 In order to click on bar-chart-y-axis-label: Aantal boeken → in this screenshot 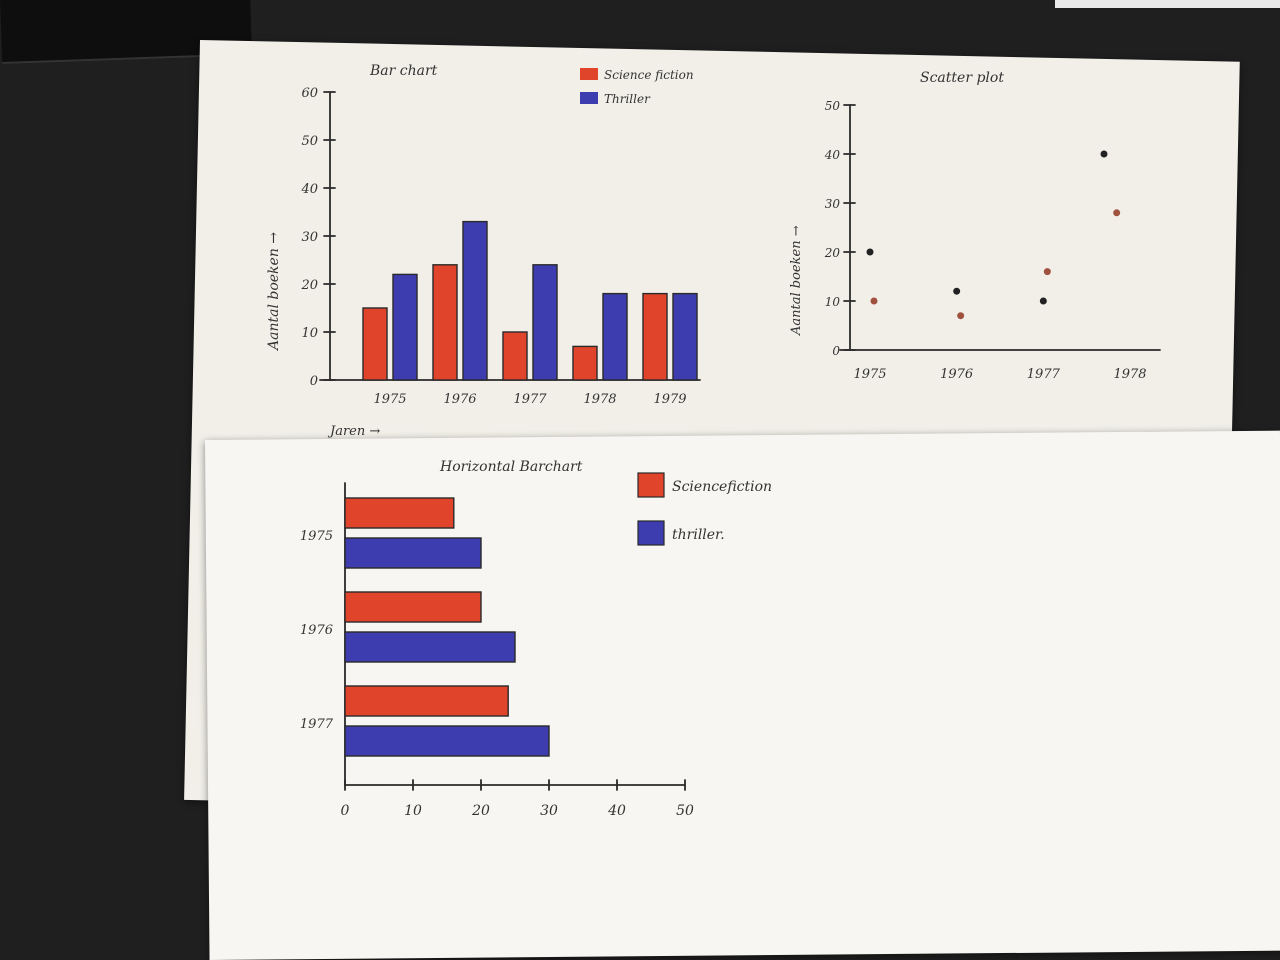, I will do `click(274, 292)`.